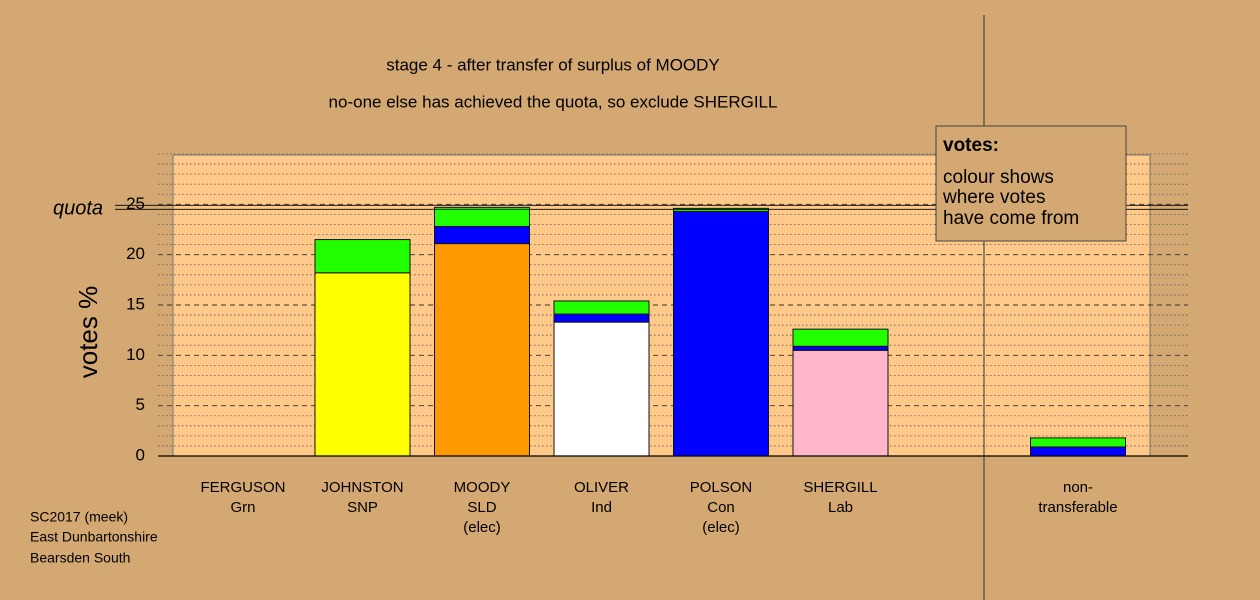 Image resolution: width=1260 pixels, height=600 pixels. What do you see at coordinates (993, 197) in the screenshot?
I see `legend-line: where votes` at bounding box center [993, 197].